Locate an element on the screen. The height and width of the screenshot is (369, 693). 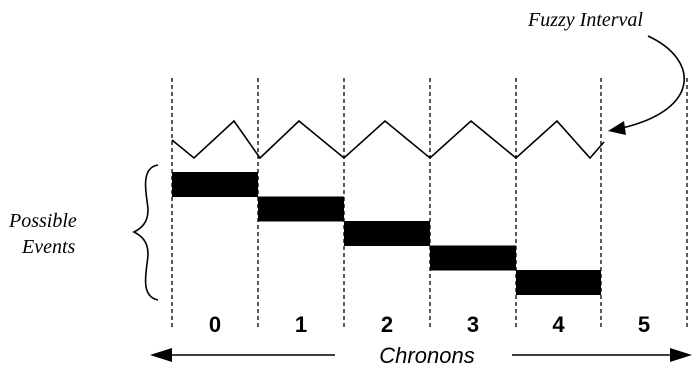
chronon-number-label: 3 is located at coordinates (473, 324).